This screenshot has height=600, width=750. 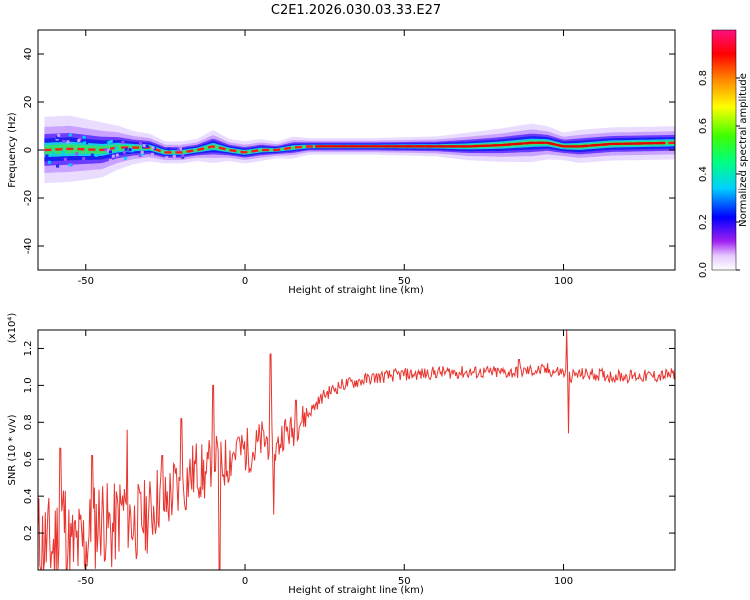 I want to click on spectrogram-x-tick-label: -50, so click(x=86, y=281).